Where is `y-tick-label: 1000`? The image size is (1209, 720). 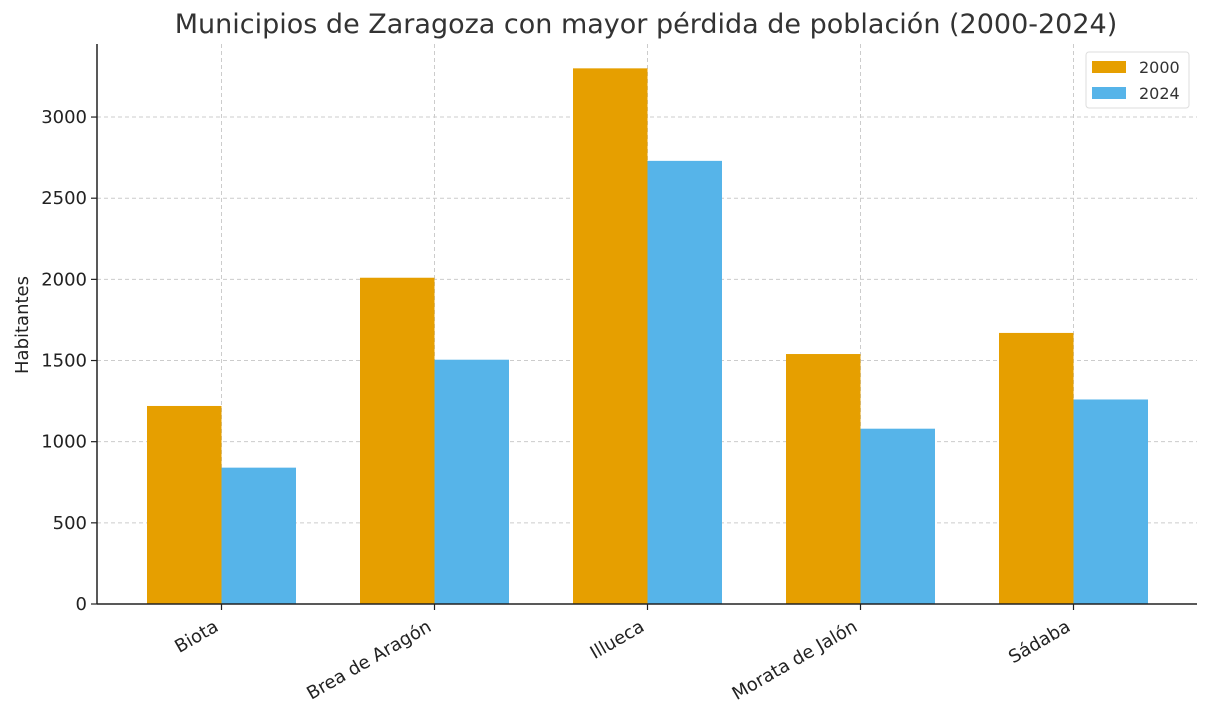 y-tick-label: 1000 is located at coordinates (64, 442).